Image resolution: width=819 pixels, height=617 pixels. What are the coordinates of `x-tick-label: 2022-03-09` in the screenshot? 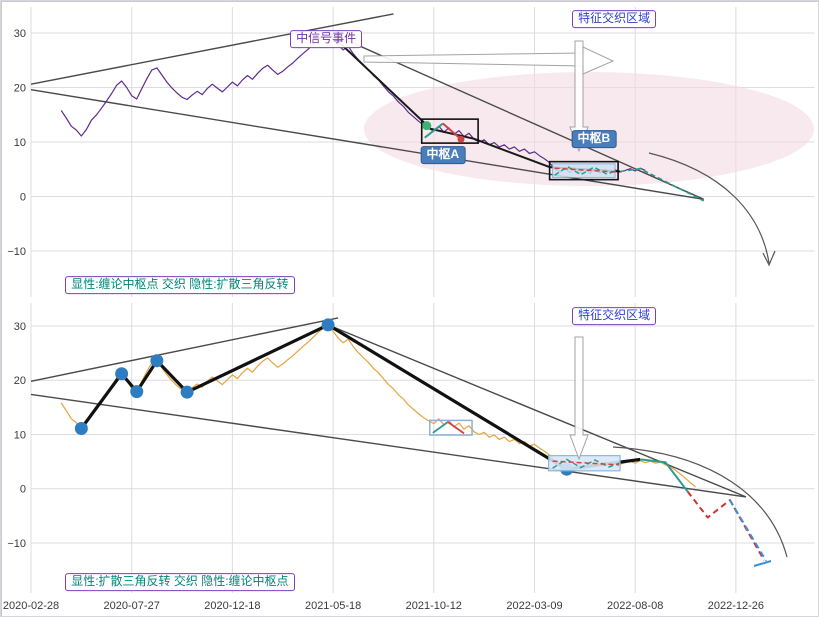 It's located at (534, 606).